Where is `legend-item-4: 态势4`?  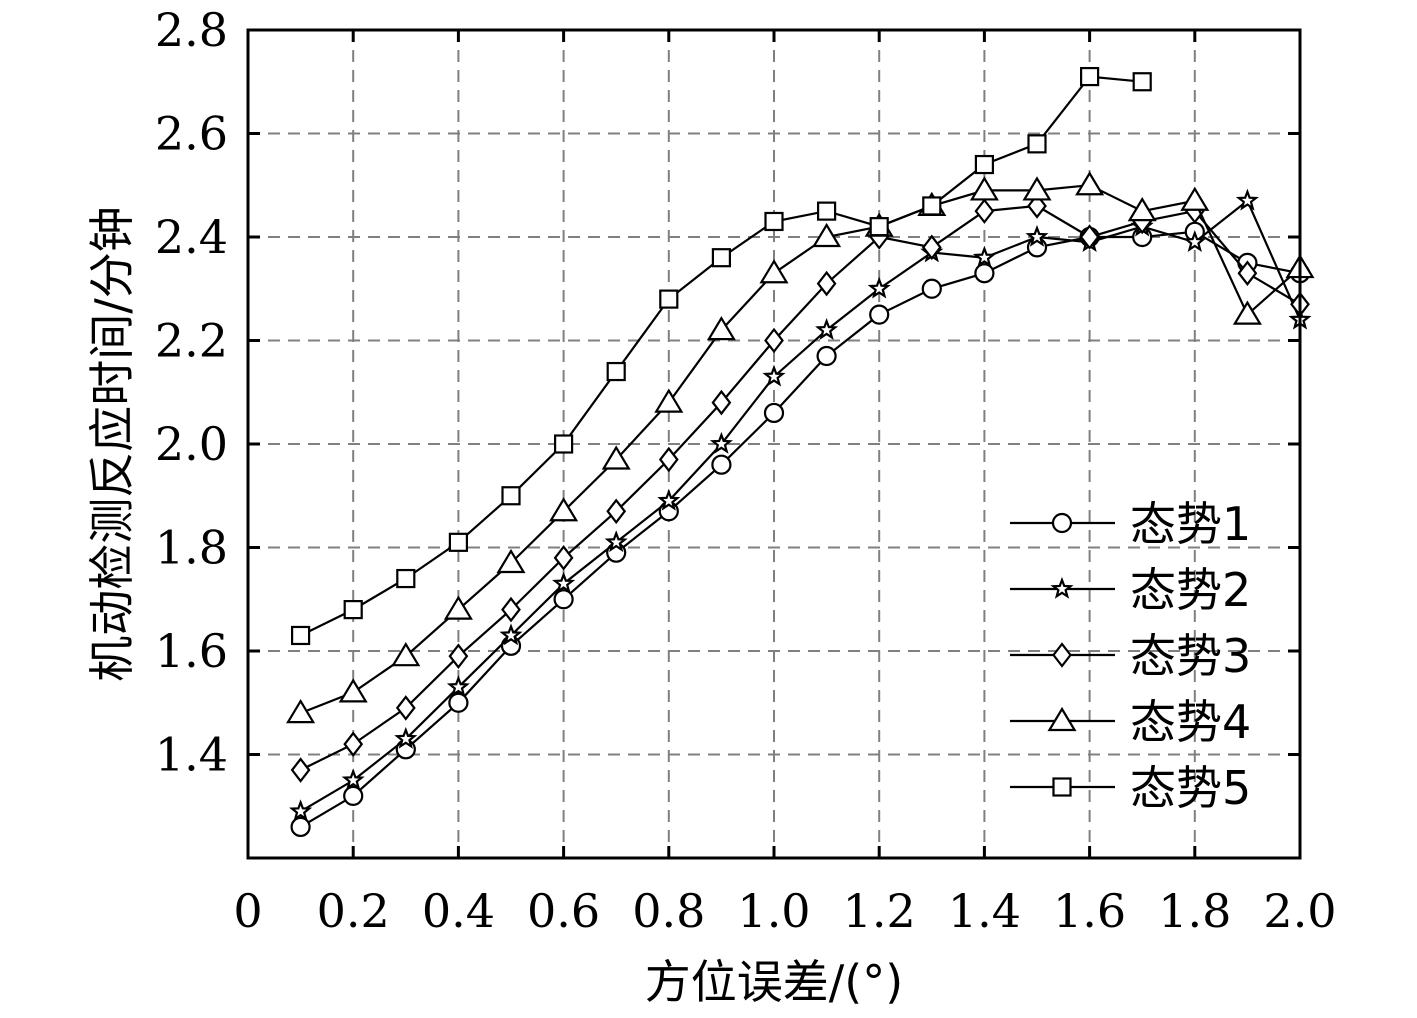 legend-item-4: 态势4 is located at coordinates (1130, 722).